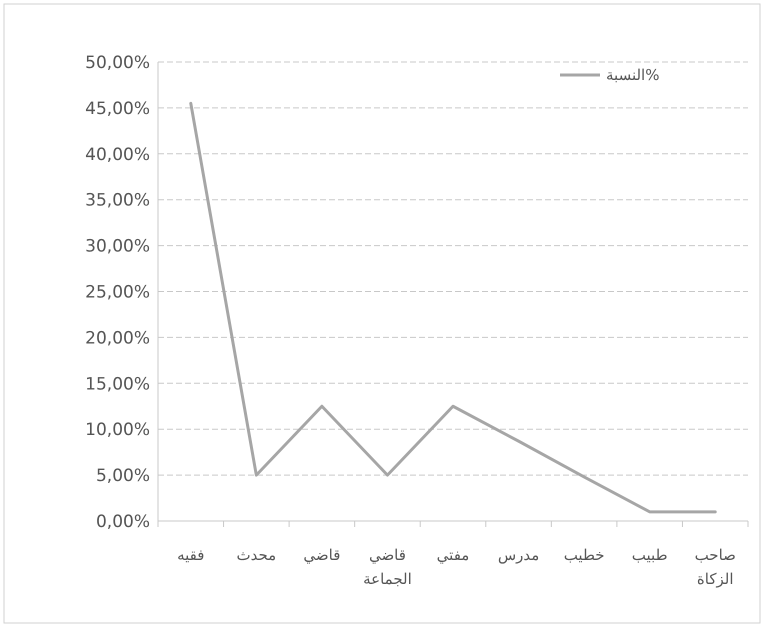  Describe the element at coordinates (117, 200) in the screenshot. I see `y-tick-label: 35,00%` at that location.